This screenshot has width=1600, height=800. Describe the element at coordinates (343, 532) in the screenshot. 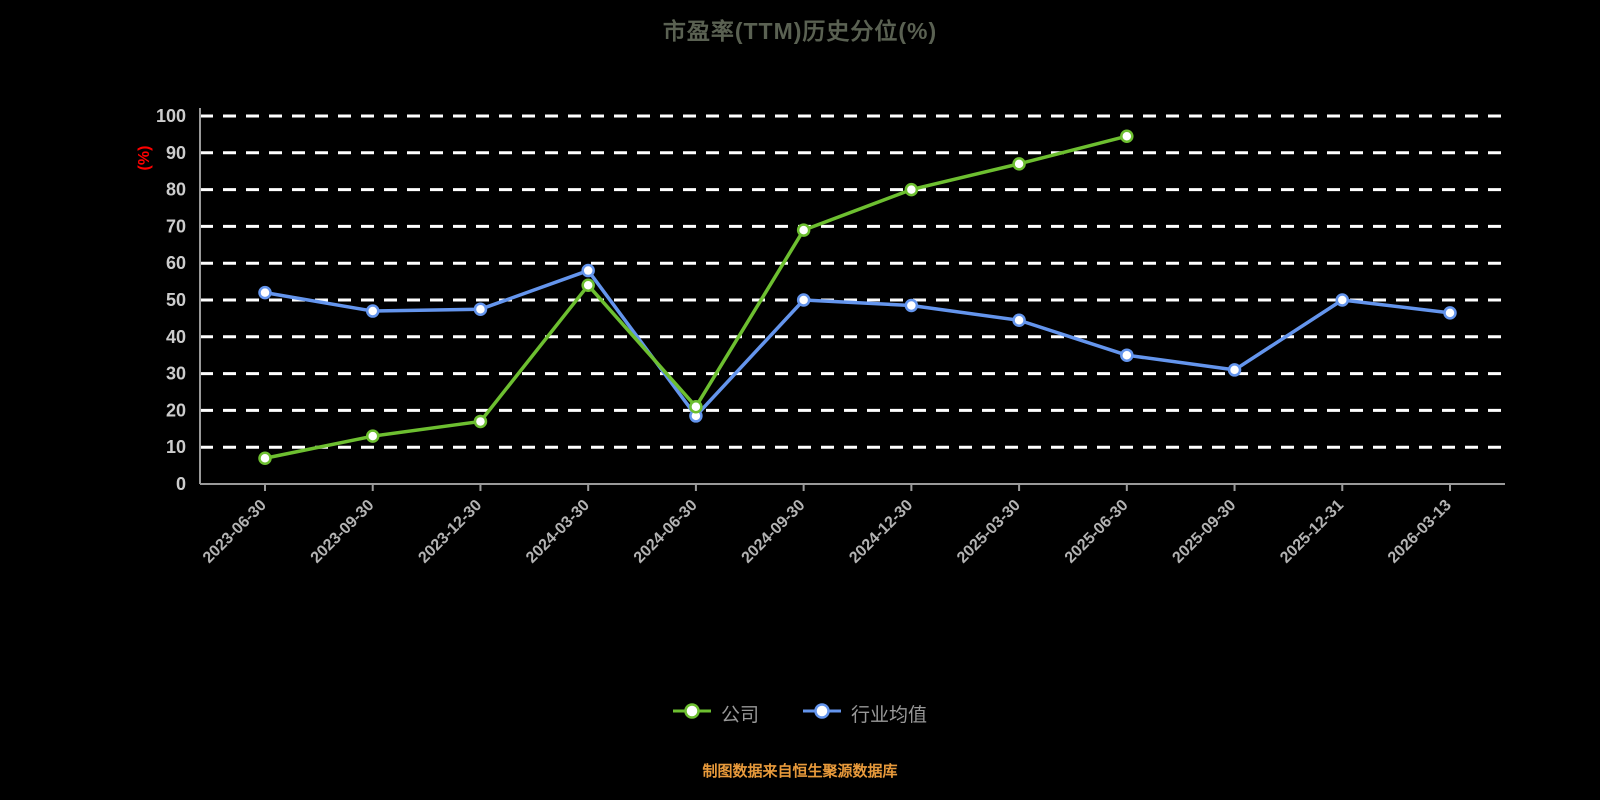

I see `x-axis-tick-label: 2023-09-30` at that location.